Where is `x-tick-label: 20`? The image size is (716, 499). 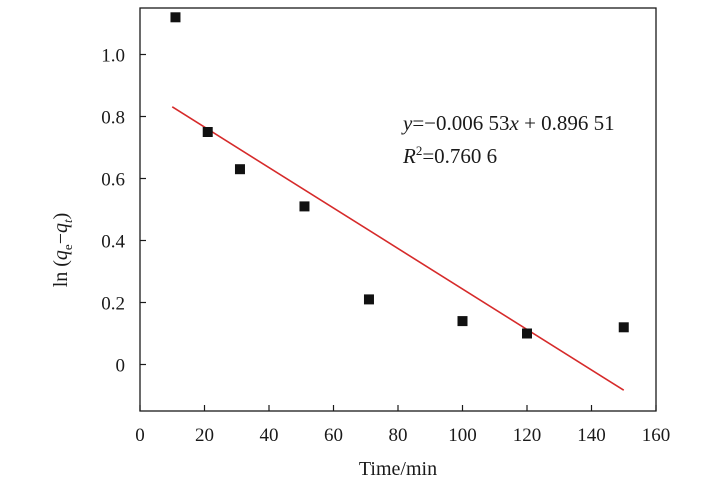
x-tick-label: 20 is located at coordinates (204, 435).